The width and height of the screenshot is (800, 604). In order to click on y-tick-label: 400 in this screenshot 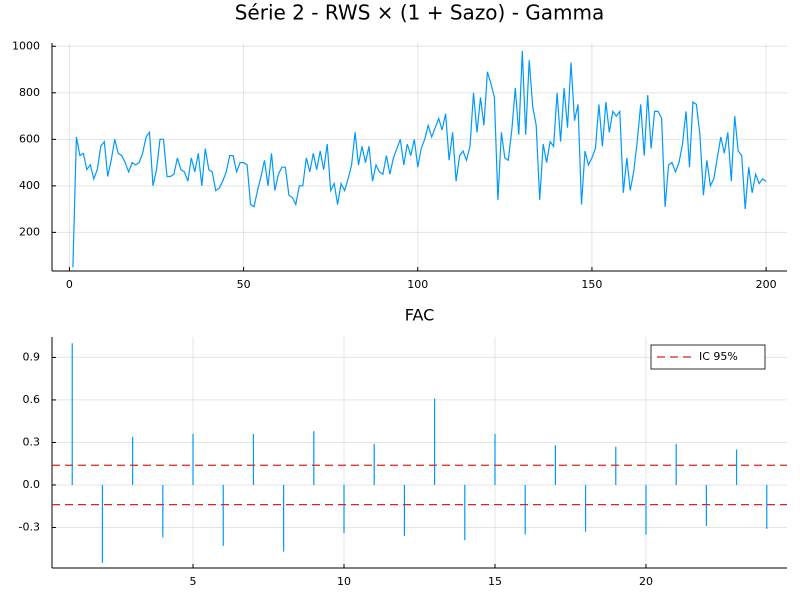, I will do `click(29, 185)`.